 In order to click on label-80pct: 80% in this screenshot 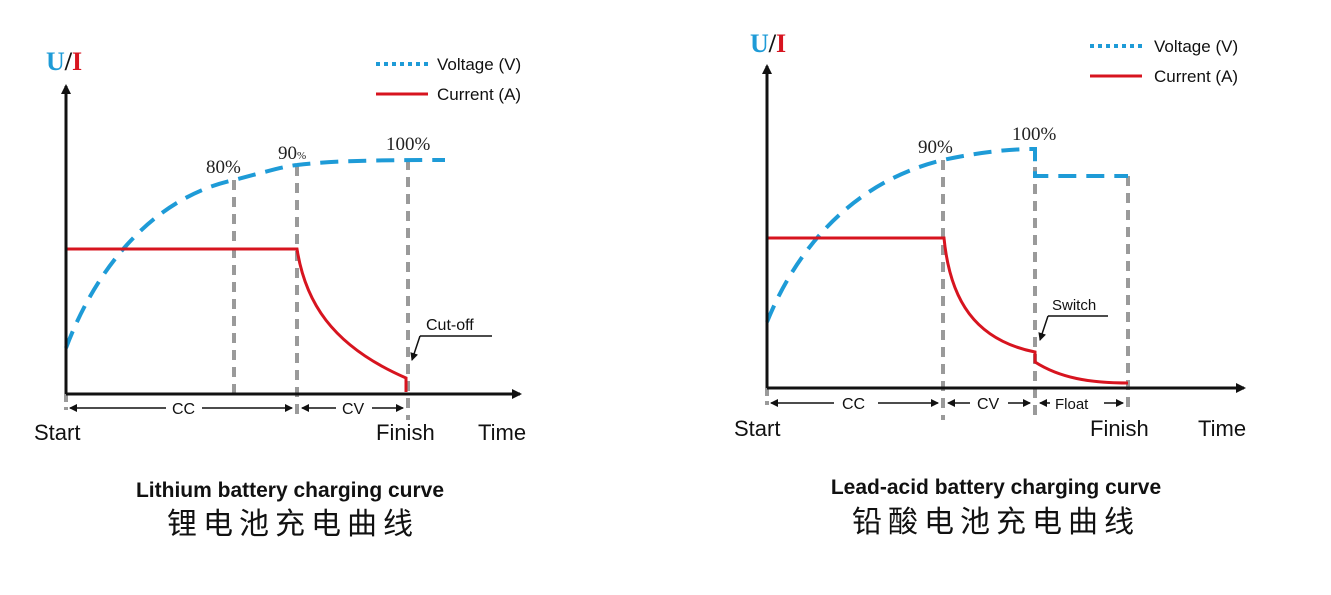, I will do `click(223, 167)`.